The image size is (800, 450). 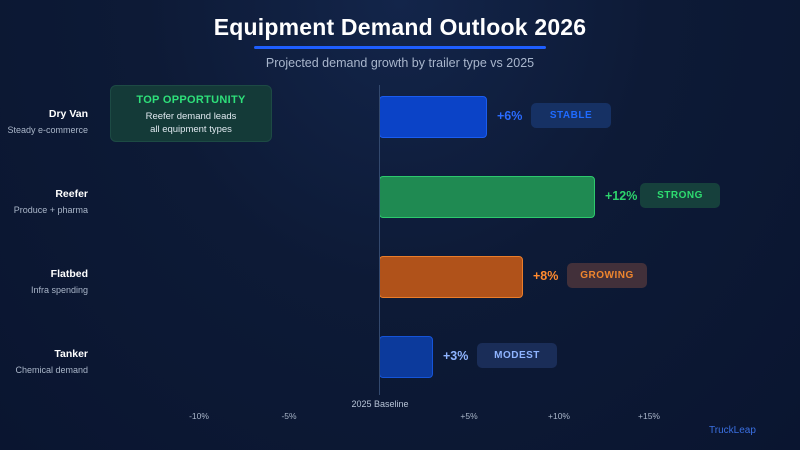 I want to click on x-tick-label: +10%, so click(x=559, y=416).